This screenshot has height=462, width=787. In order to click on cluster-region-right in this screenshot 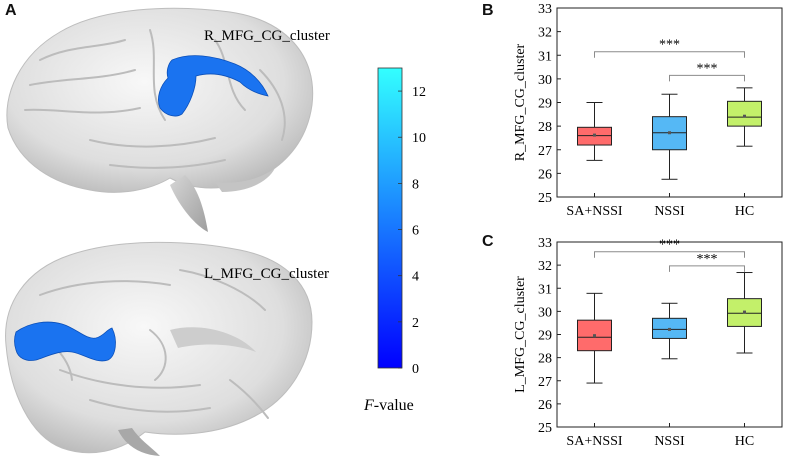, I will do `click(213, 86)`.